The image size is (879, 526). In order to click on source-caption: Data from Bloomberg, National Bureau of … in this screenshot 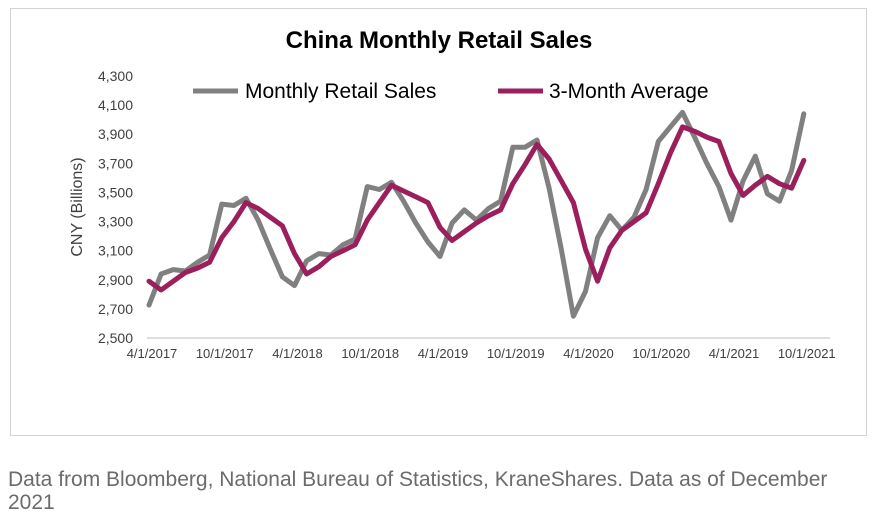, I will do `click(418, 491)`.